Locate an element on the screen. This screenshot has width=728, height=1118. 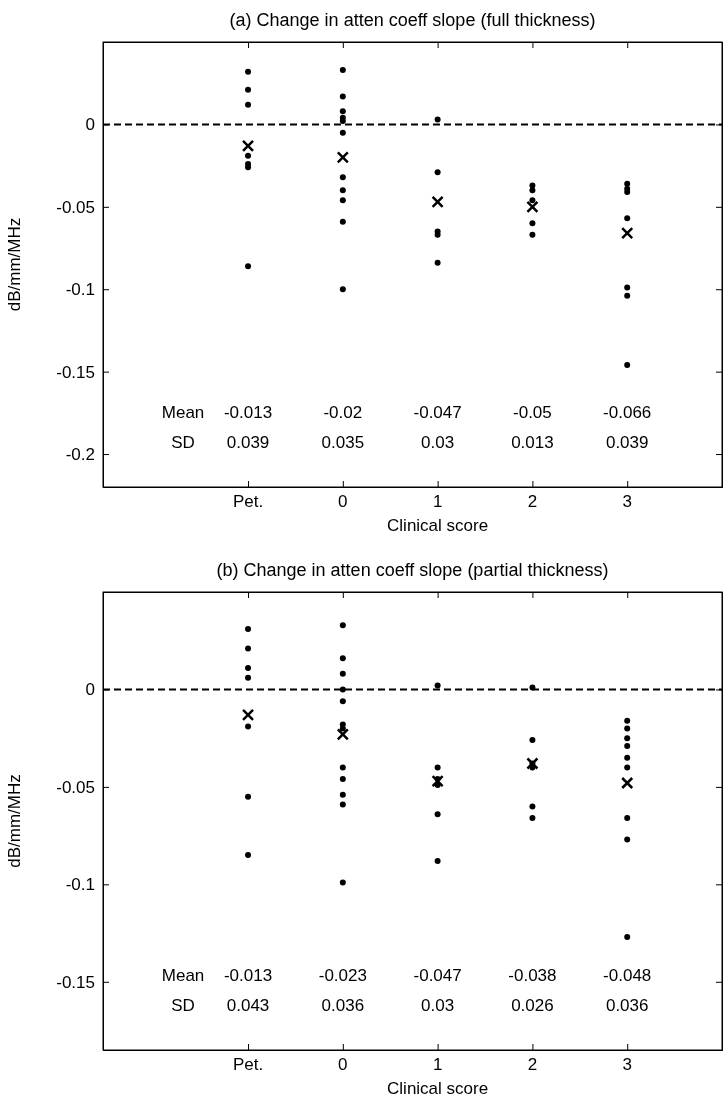
annotation: -0.066 is located at coordinates (627, 412).